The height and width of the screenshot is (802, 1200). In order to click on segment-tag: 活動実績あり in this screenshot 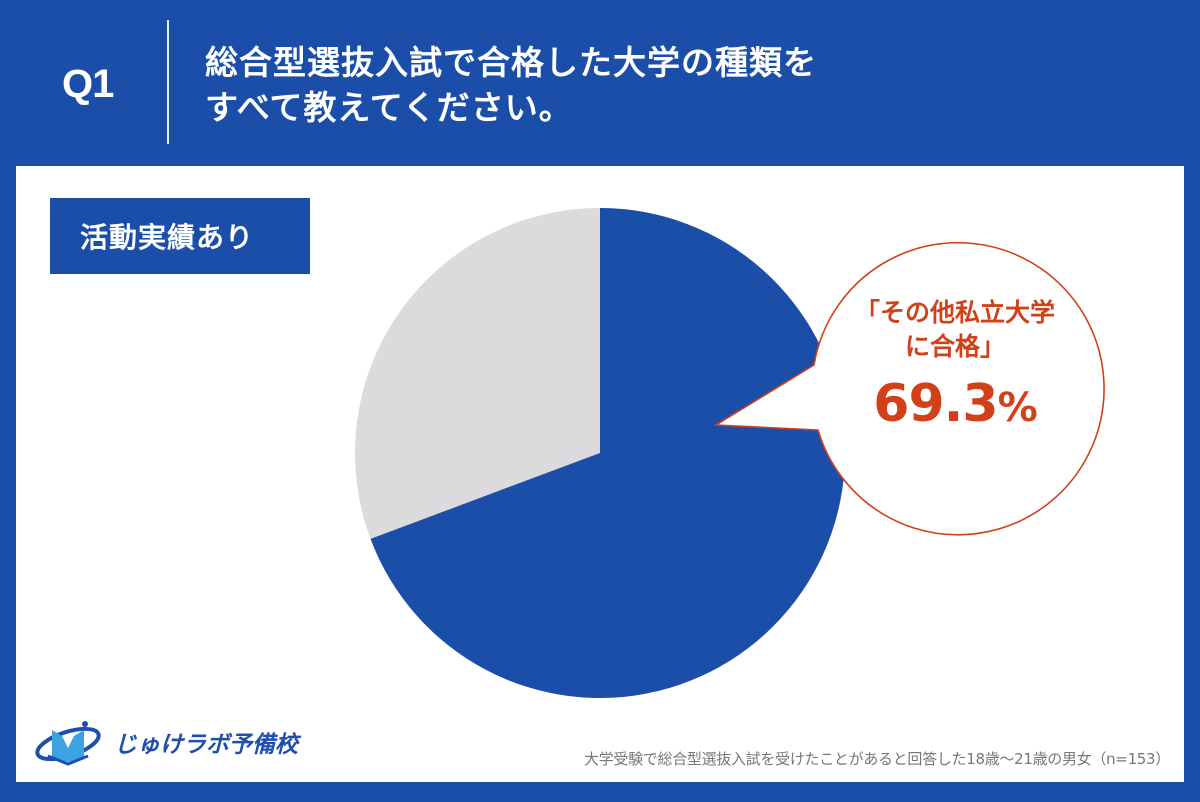, I will do `click(180, 236)`.